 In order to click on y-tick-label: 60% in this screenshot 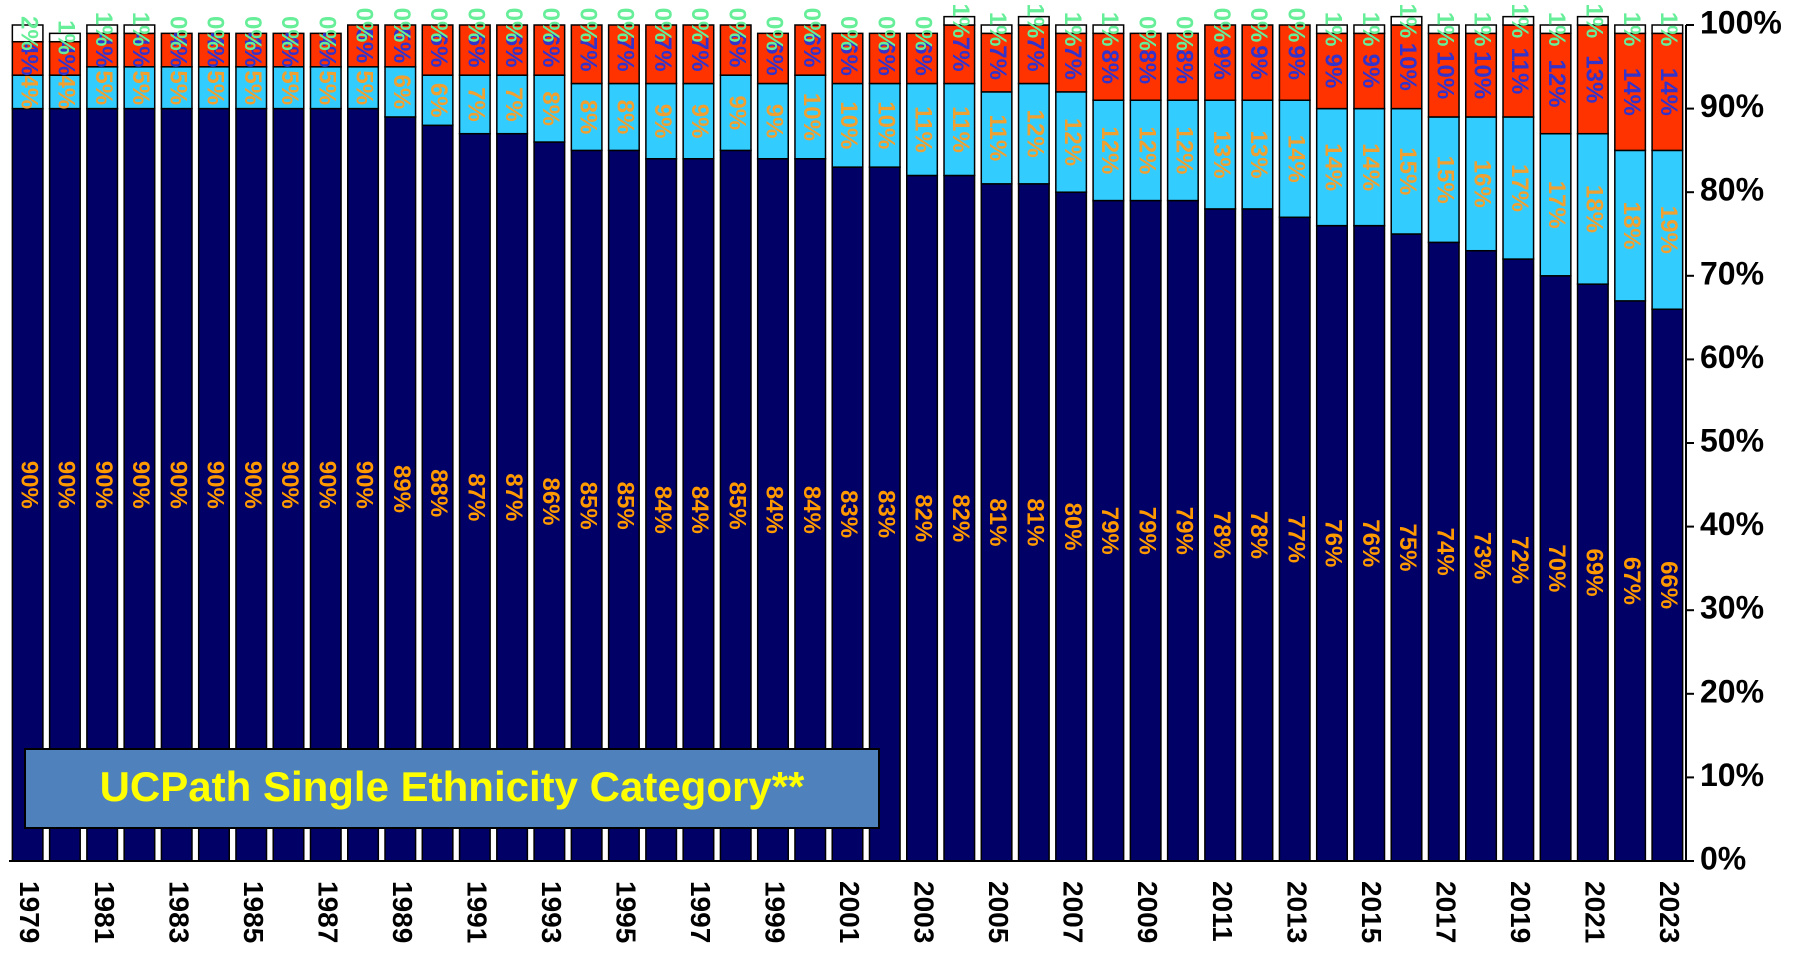, I will do `click(1732, 357)`.